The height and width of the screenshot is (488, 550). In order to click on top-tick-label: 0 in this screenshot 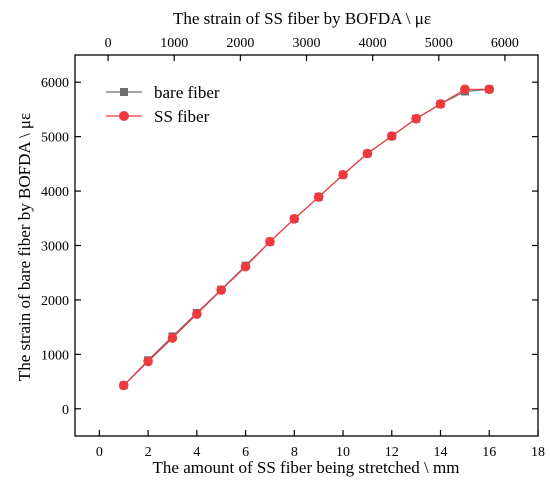, I will do `click(108, 43)`.